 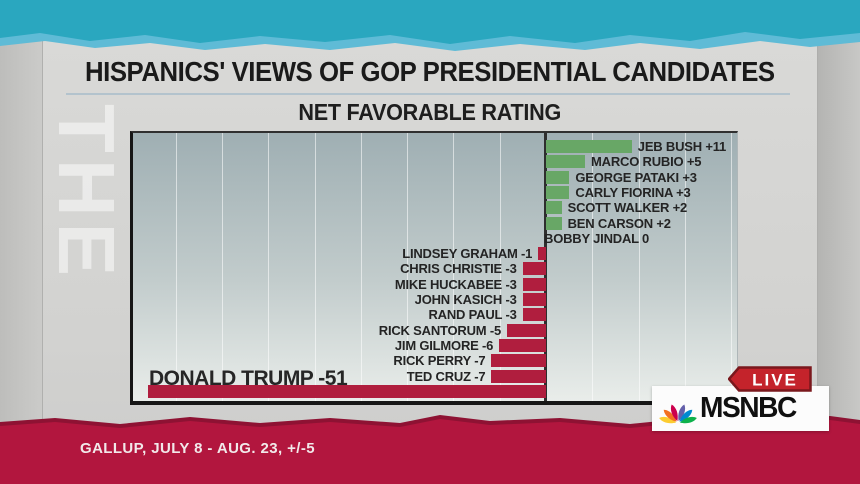 I want to click on bar-label: BEN CARSON +2, so click(x=619, y=223).